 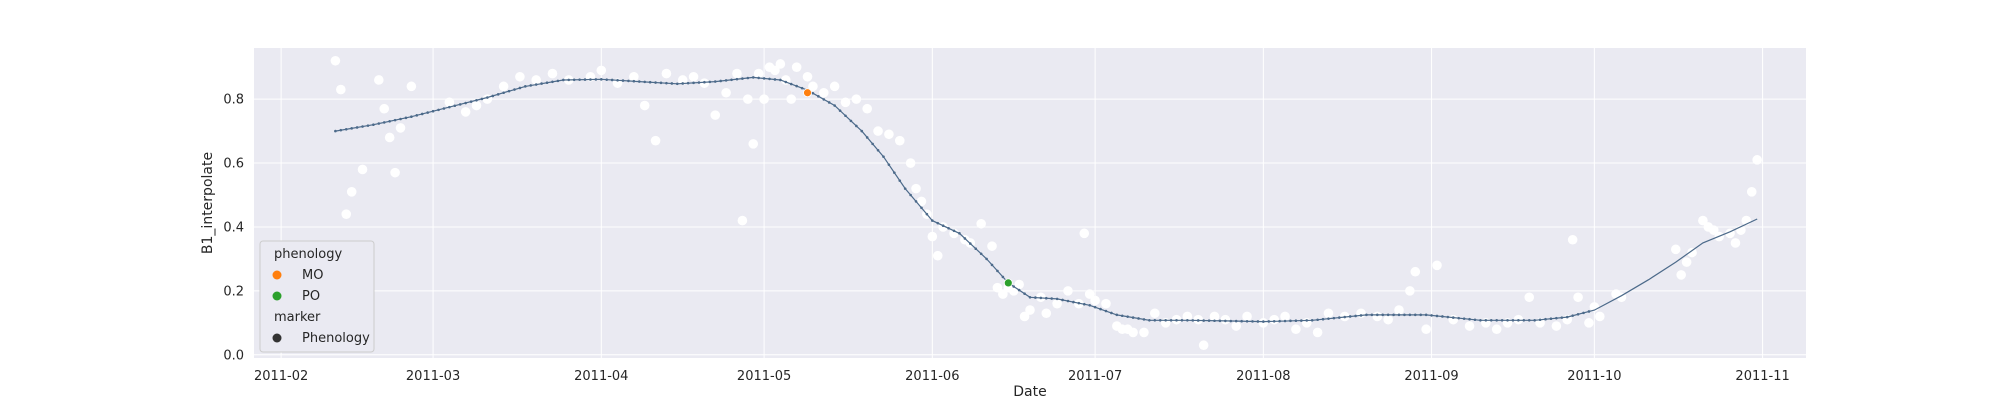 I want to click on x-tick-label: 2011-05, so click(x=764, y=376).